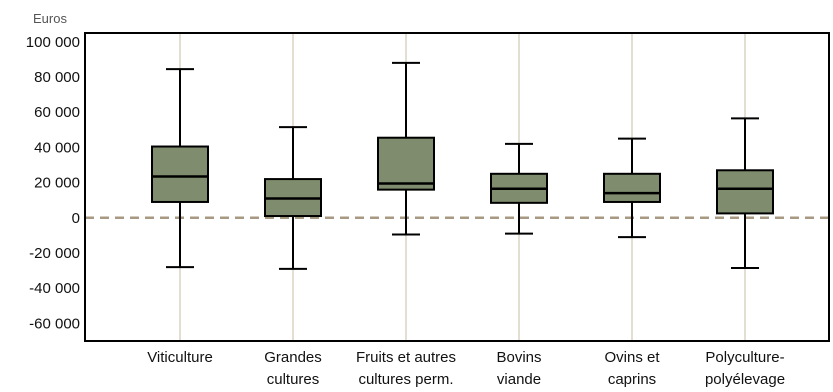  Describe the element at coordinates (744, 357) in the screenshot. I see `x-category-label: Polyculture-` at that location.